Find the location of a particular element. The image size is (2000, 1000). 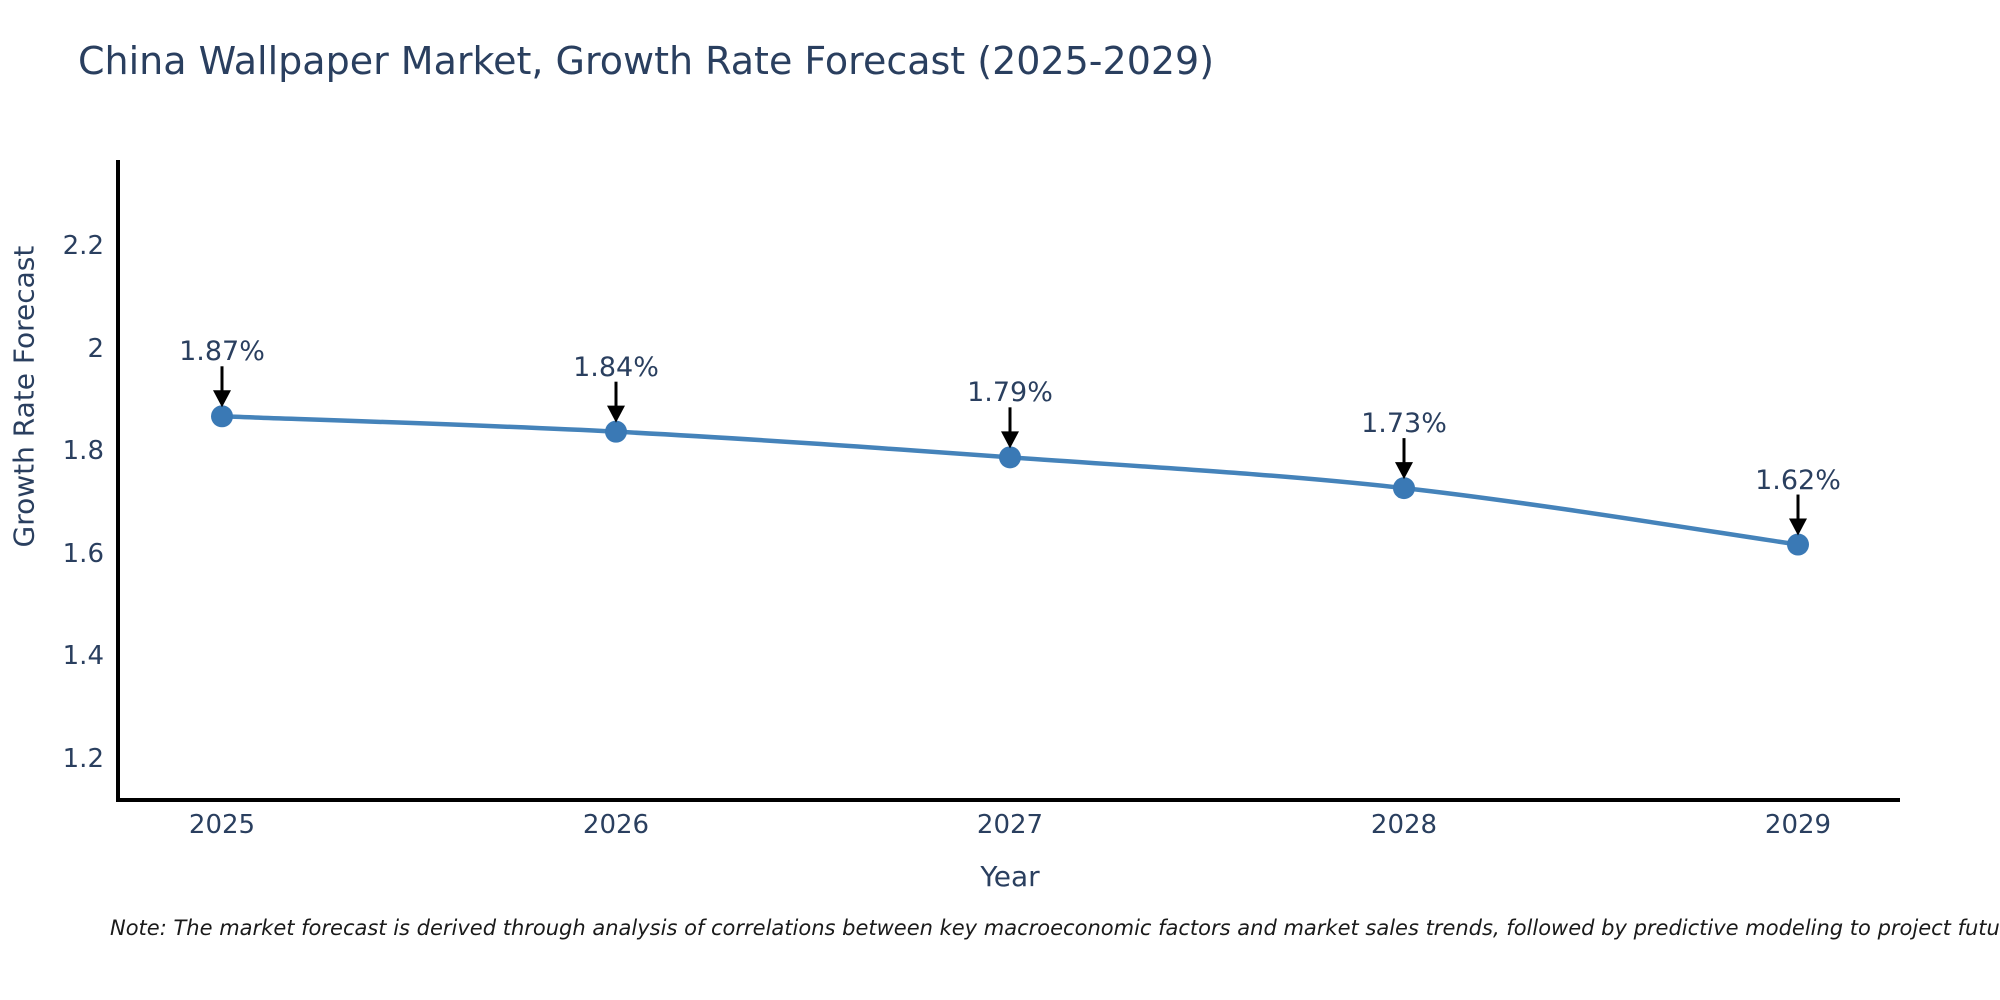

point-value-label: 1.87% is located at coordinates (222, 352).